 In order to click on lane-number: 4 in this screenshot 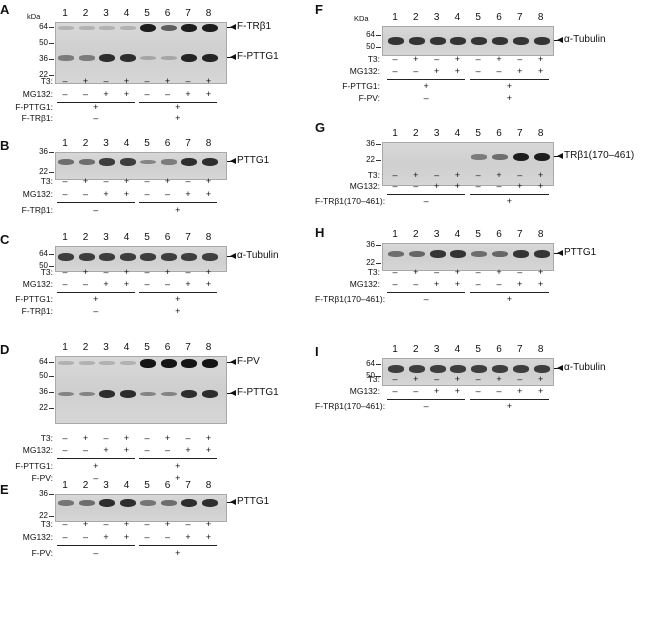, I will do `click(126, 13)`.